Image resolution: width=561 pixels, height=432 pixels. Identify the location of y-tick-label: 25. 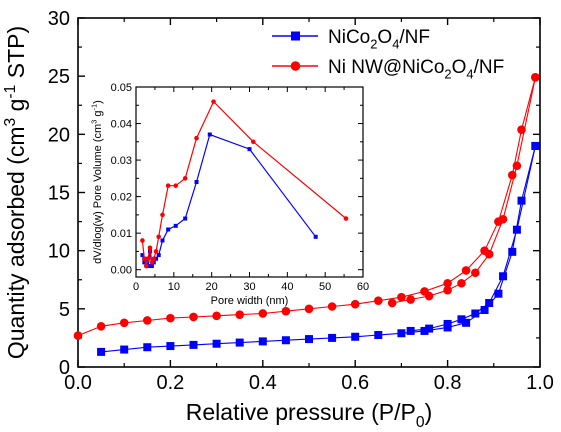
(59, 77).